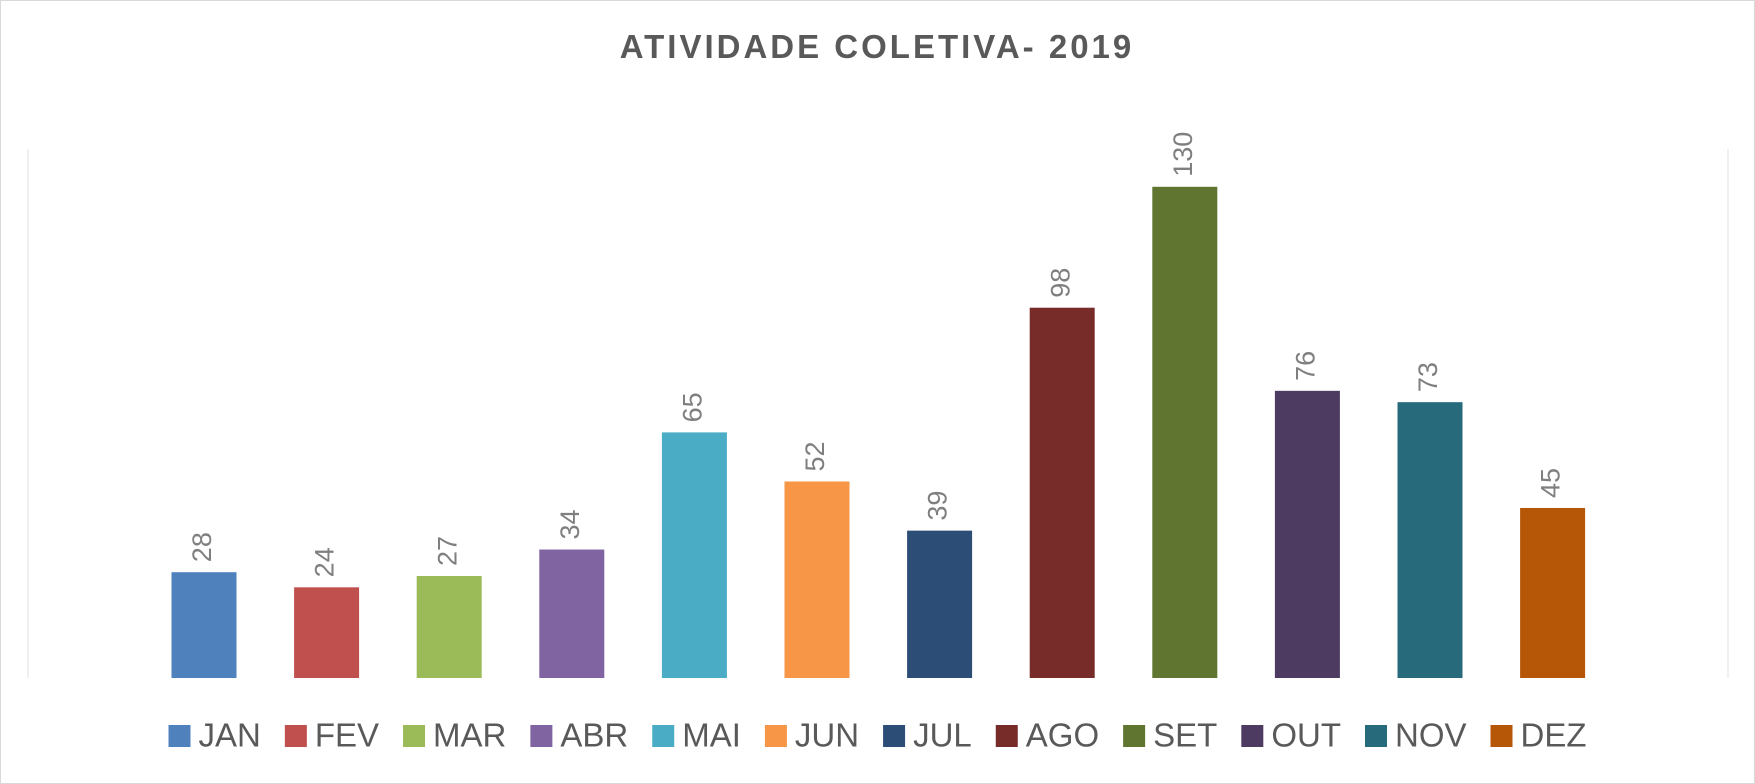  I want to click on value-label: 98, so click(1060, 283).